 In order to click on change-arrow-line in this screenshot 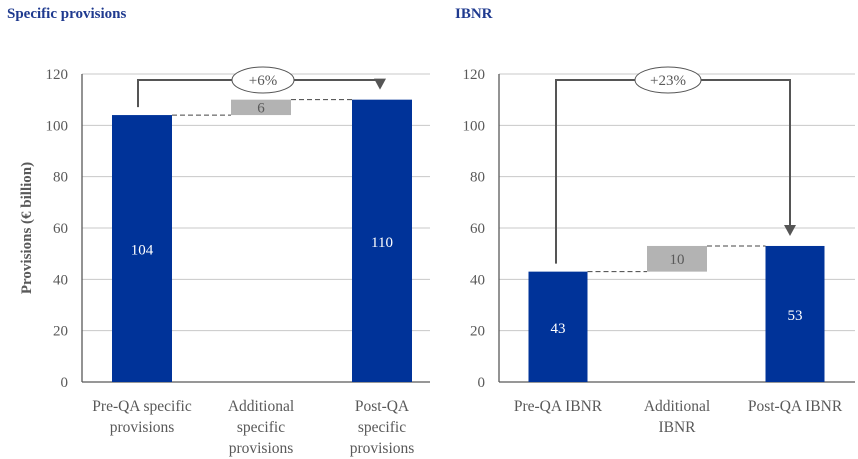, I will do `click(673, 171)`.